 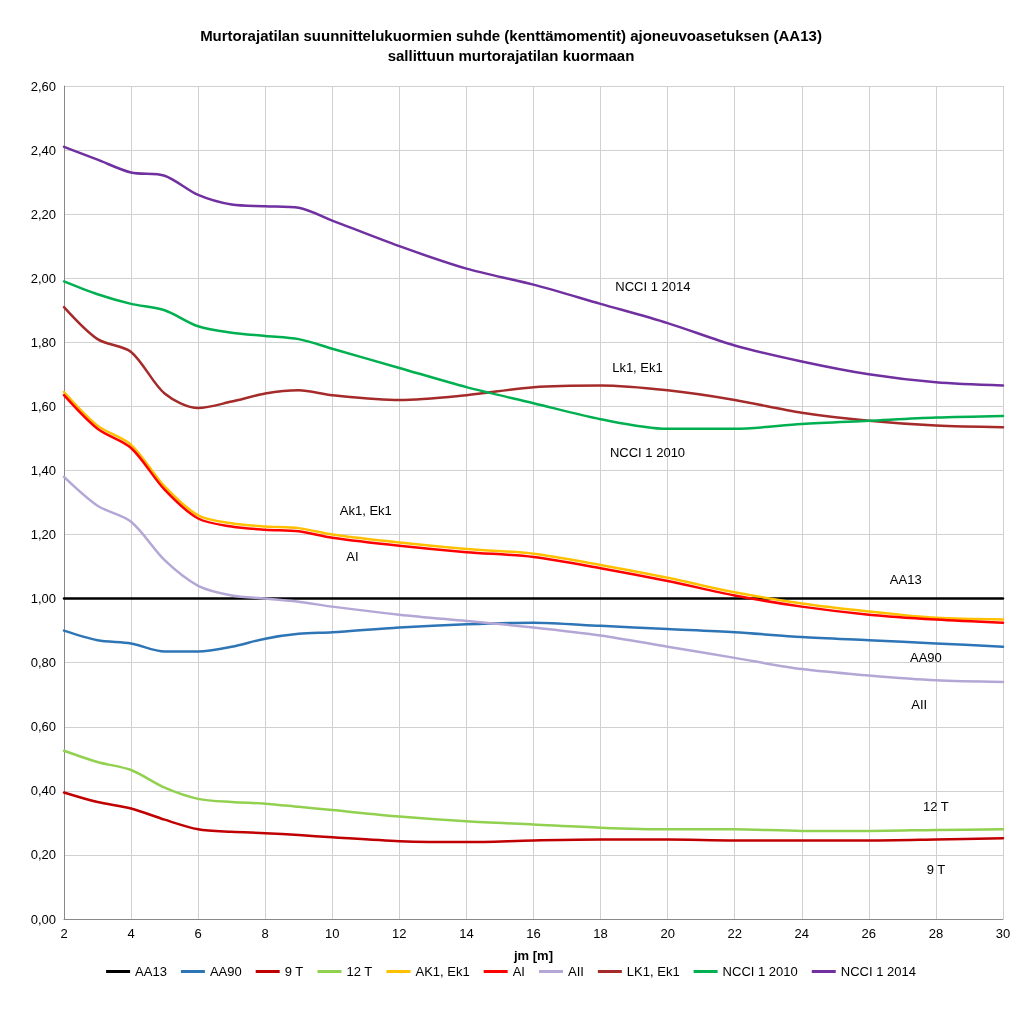 What do you see at coordinates (647, 453) in the screenshot?
I see `annotation: NCCI 1 2010` at bounding box center [647, 453].